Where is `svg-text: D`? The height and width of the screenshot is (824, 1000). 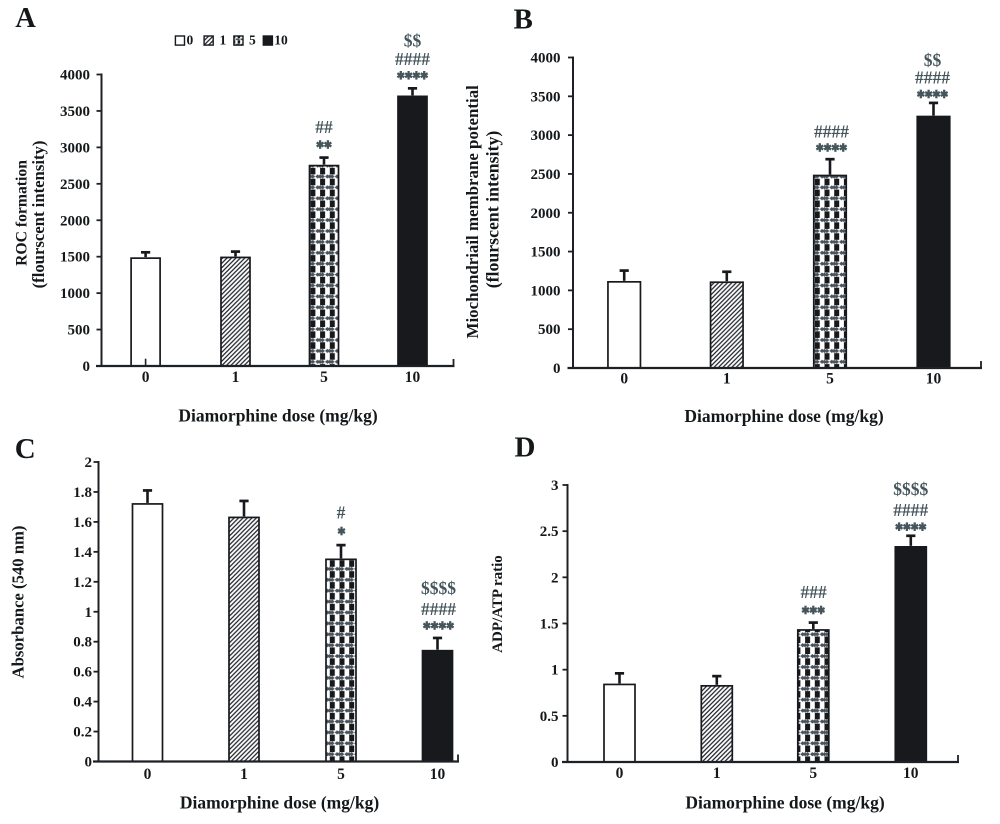
svg-text: D is located at coordinates (525, 448).